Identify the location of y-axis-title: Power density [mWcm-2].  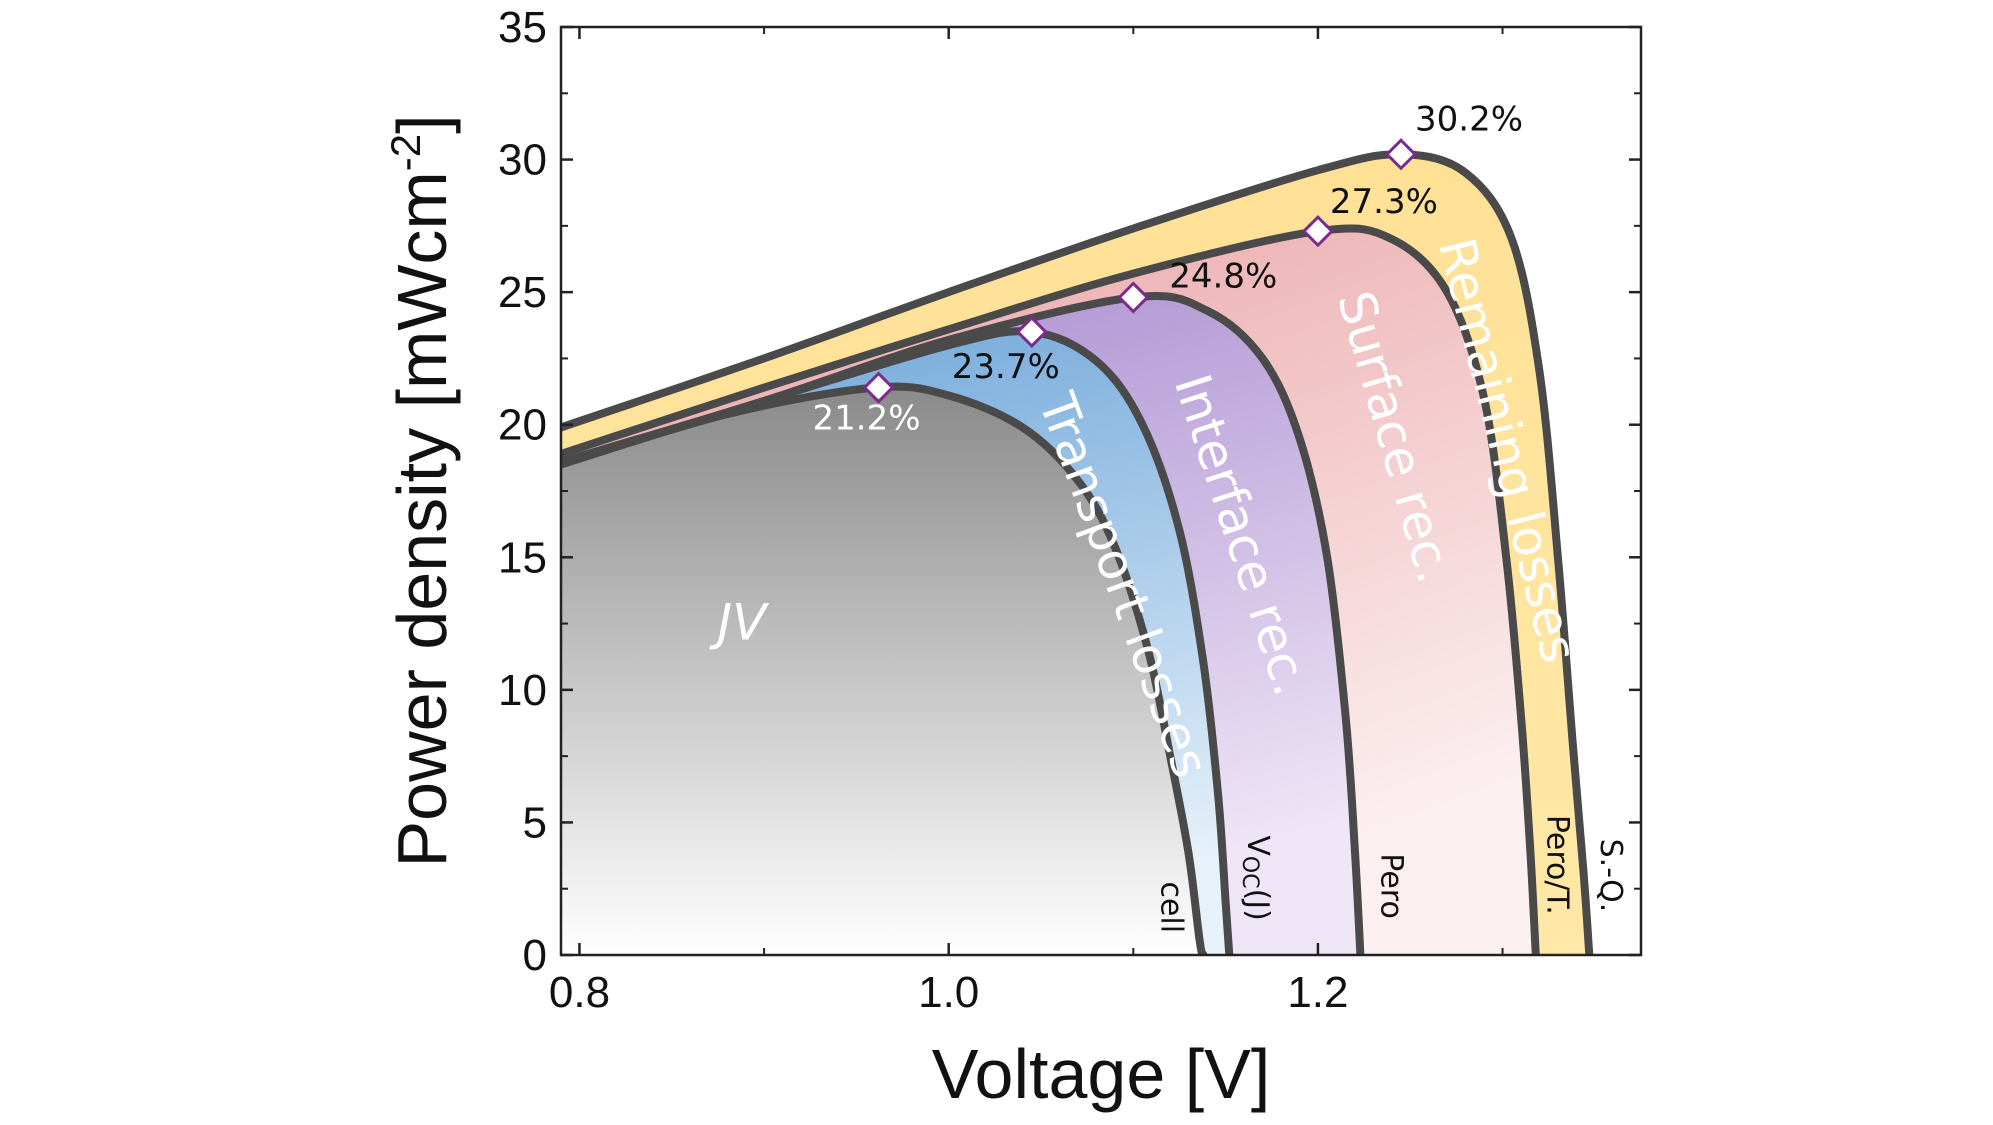
(421, 490).